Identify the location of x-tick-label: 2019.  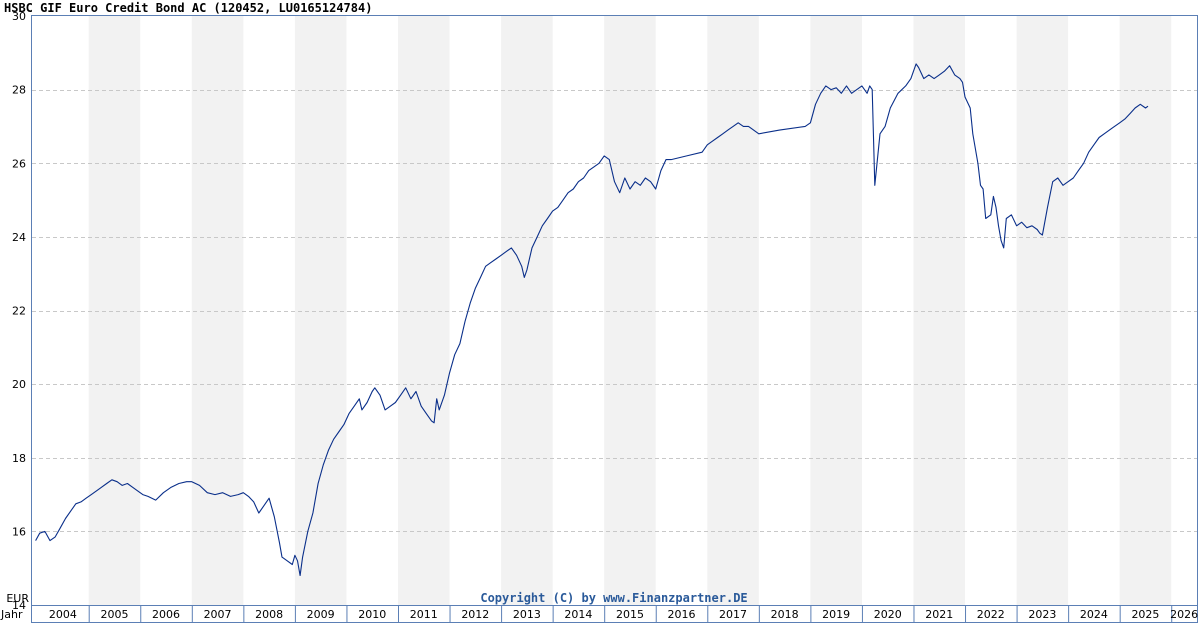
(836, 614).